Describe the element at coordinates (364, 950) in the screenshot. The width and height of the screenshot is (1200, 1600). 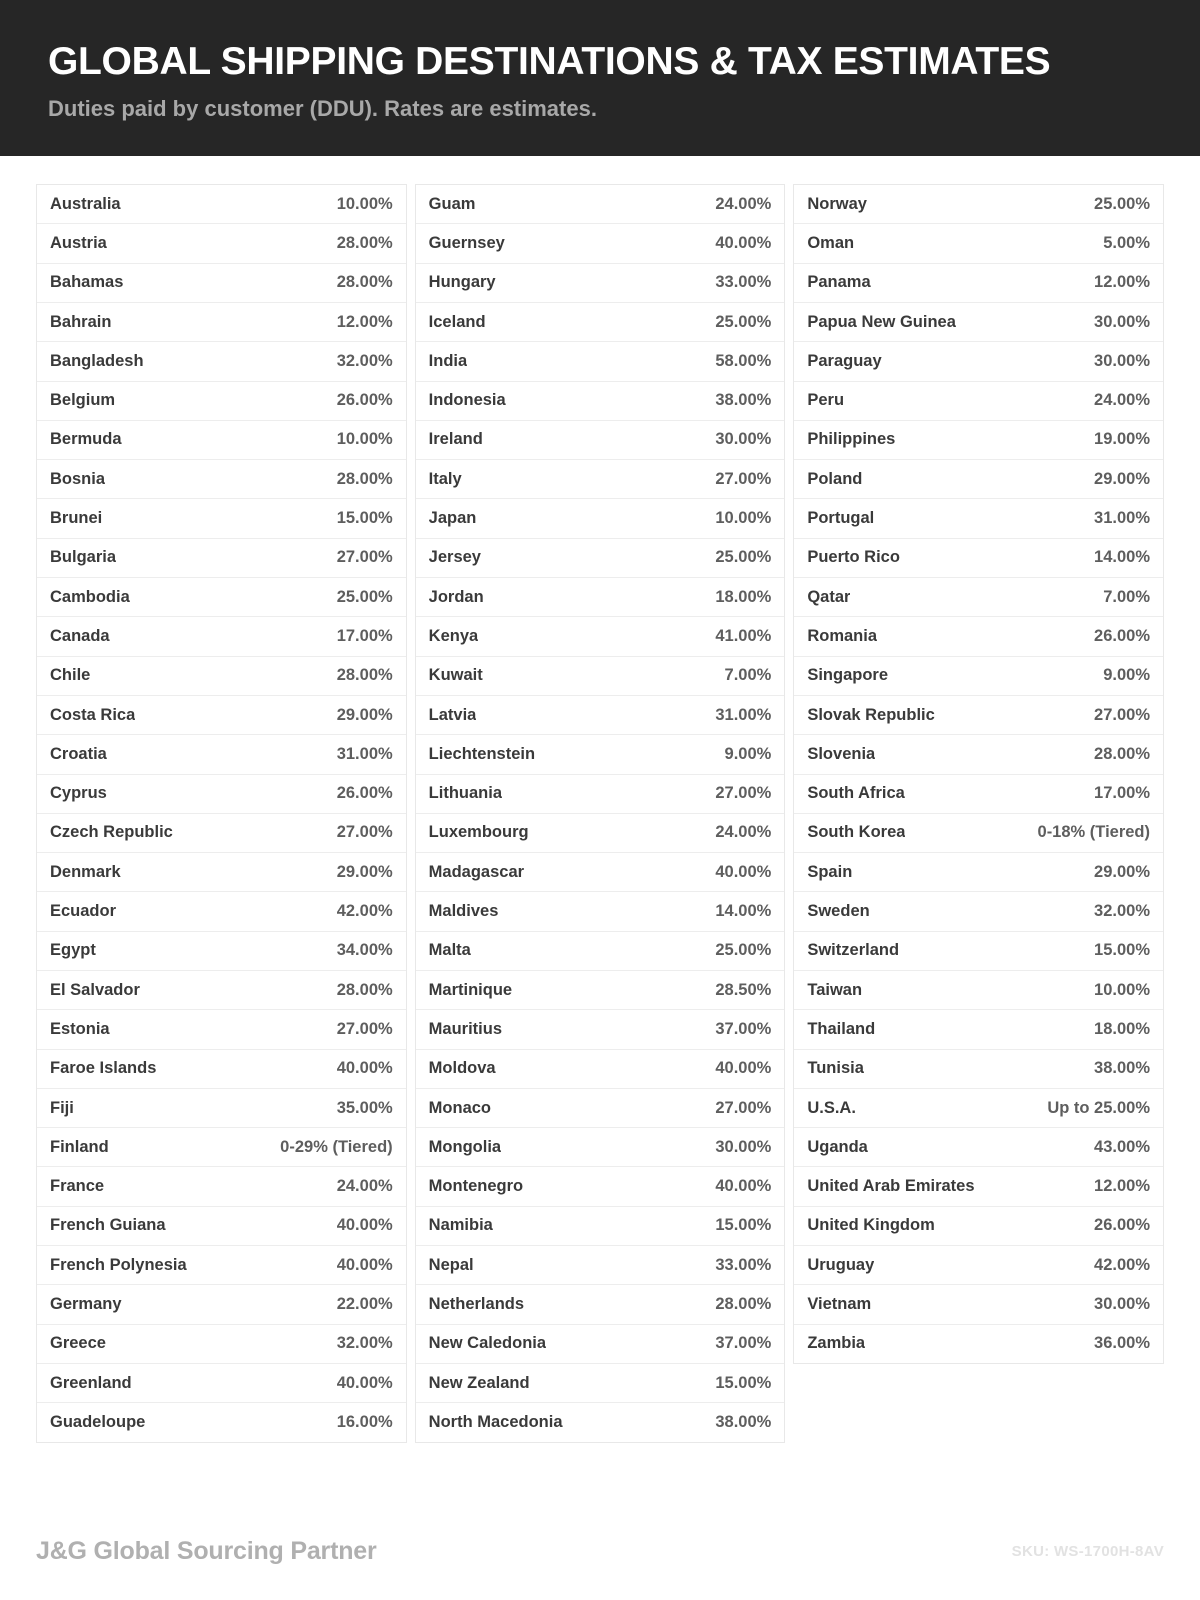
I see `tax-rate-value: 34.00%` at that location.